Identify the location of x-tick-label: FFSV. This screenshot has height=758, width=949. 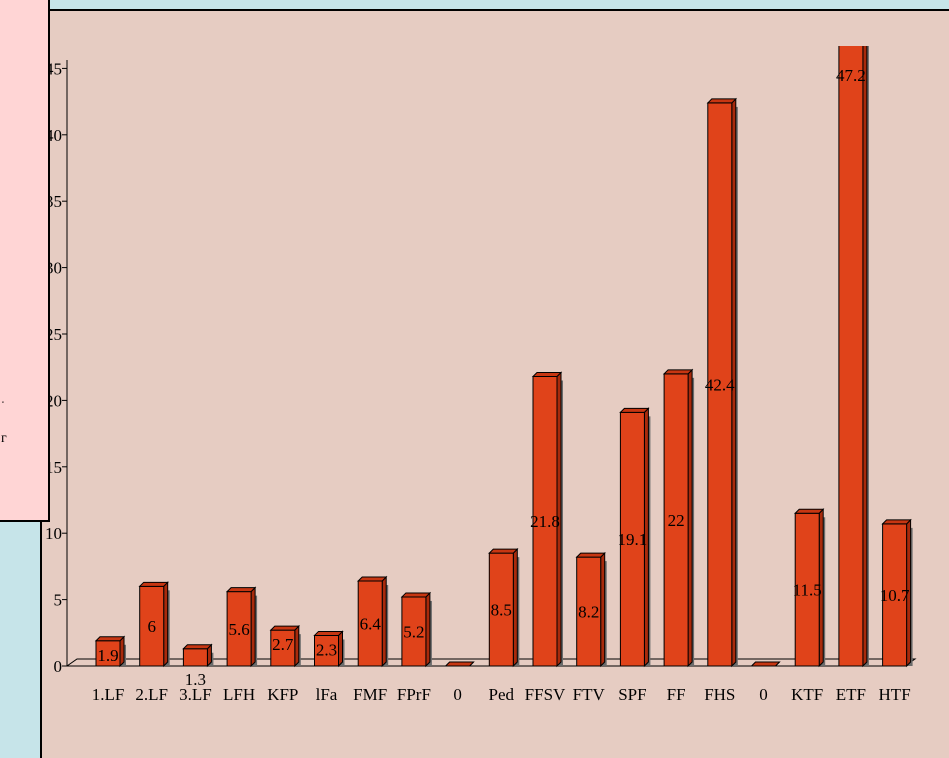
(545, 694).